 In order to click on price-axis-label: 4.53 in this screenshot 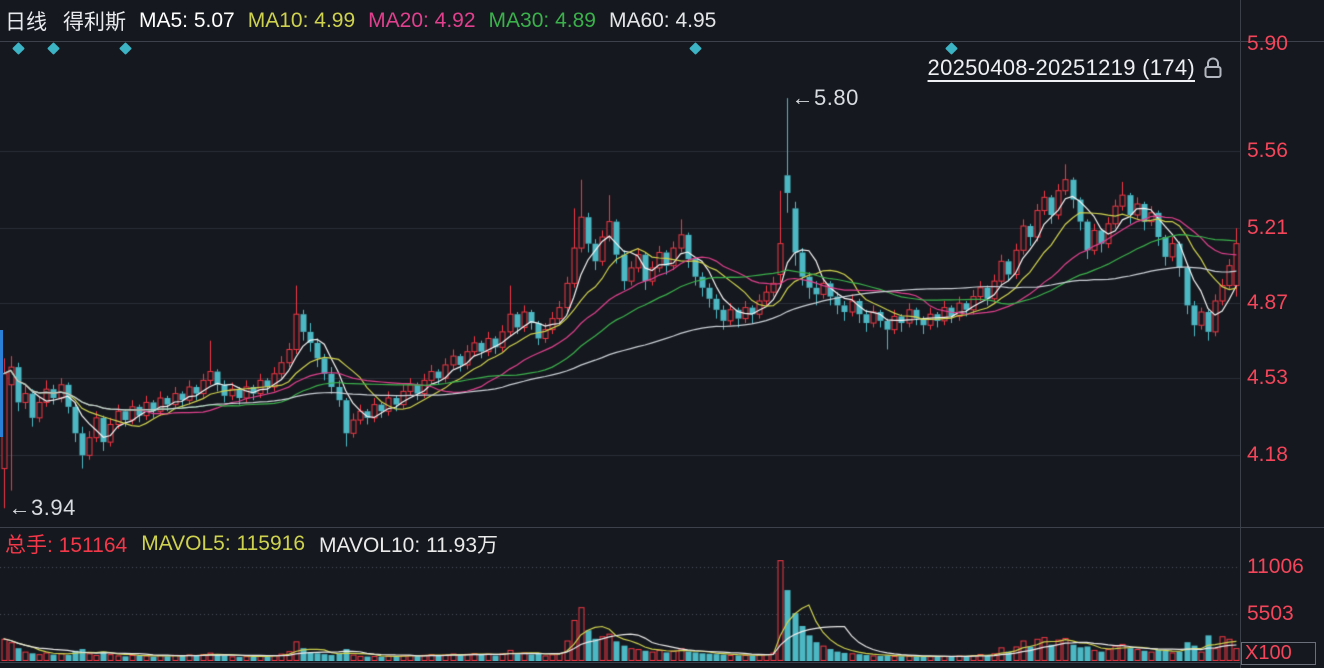, I will do `click(1267, 377)`.